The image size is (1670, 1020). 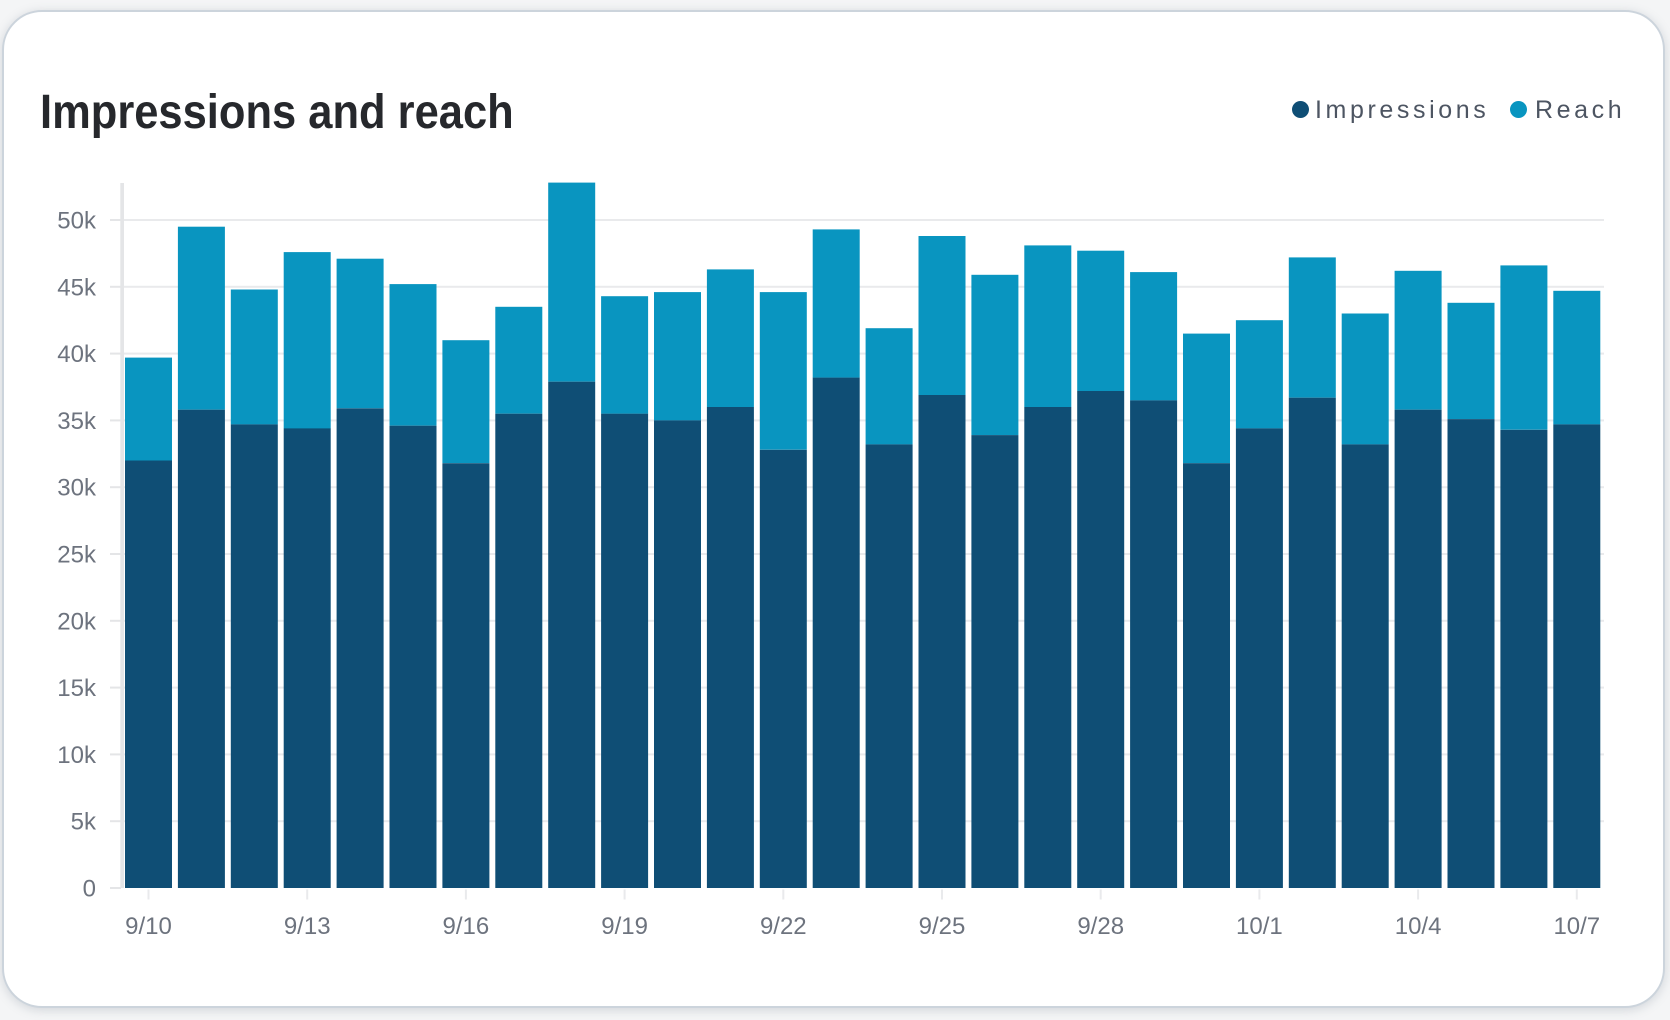 What do you see at coordinates (77, 421) in the screenshot?
I see `svg-text: 35k` at bounding box center [77, 421].